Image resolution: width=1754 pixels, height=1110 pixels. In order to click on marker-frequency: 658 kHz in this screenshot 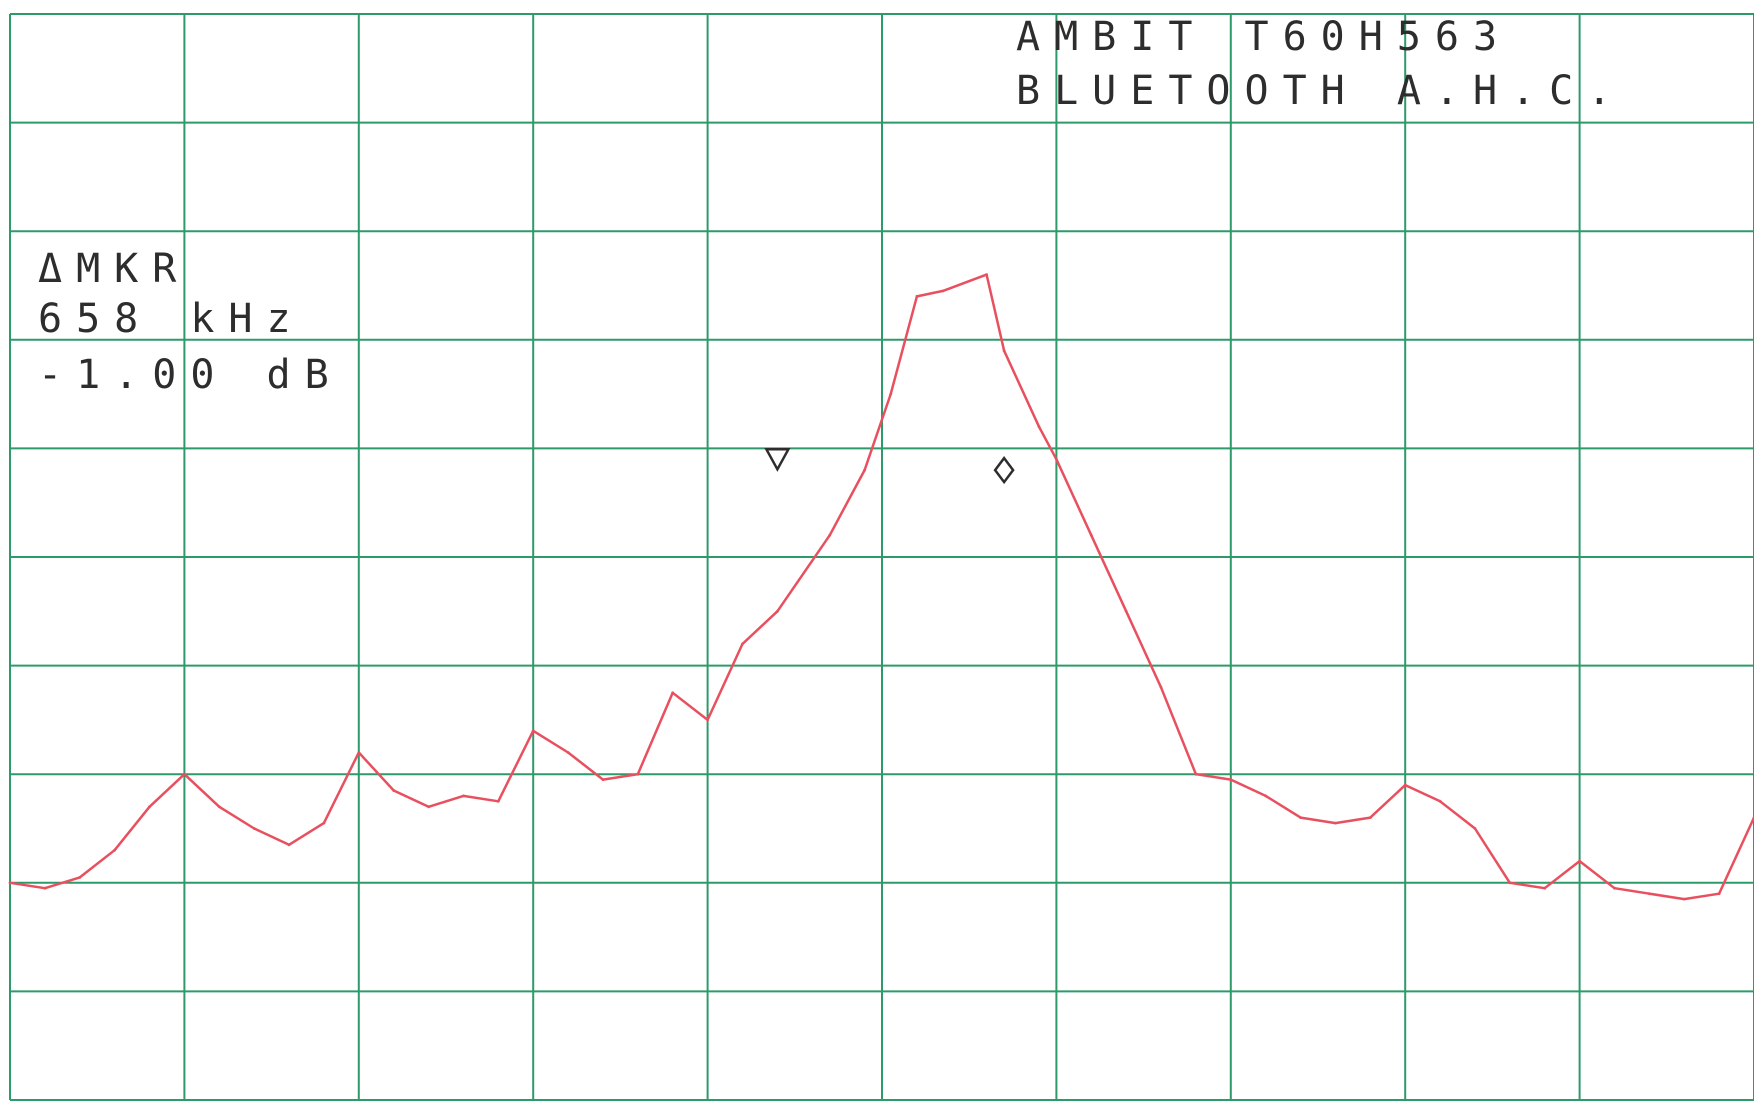, I will do `click(171, 319)`.